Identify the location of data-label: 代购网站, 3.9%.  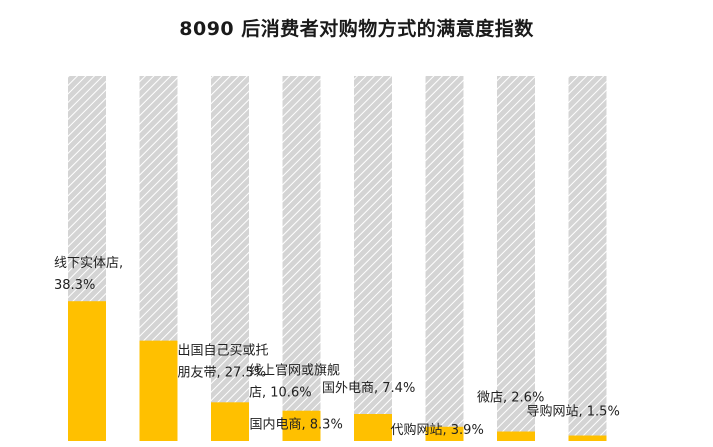
(437, 430).